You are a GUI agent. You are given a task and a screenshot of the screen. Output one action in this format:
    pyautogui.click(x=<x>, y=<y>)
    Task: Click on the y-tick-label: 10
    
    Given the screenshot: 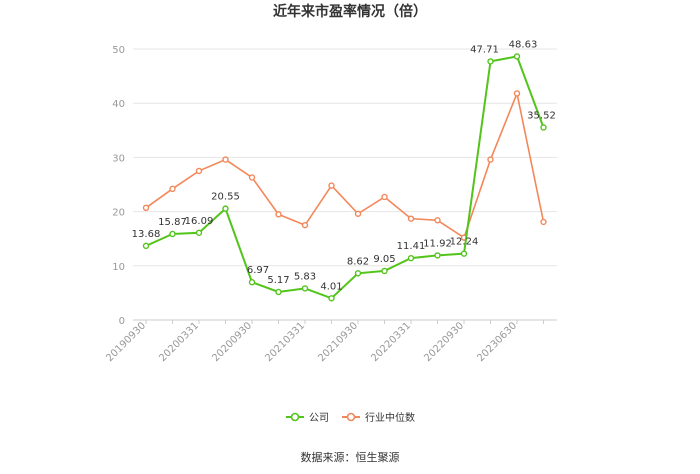 What is the action you would take?
    pyautogui.click(x=118, y=267)
    